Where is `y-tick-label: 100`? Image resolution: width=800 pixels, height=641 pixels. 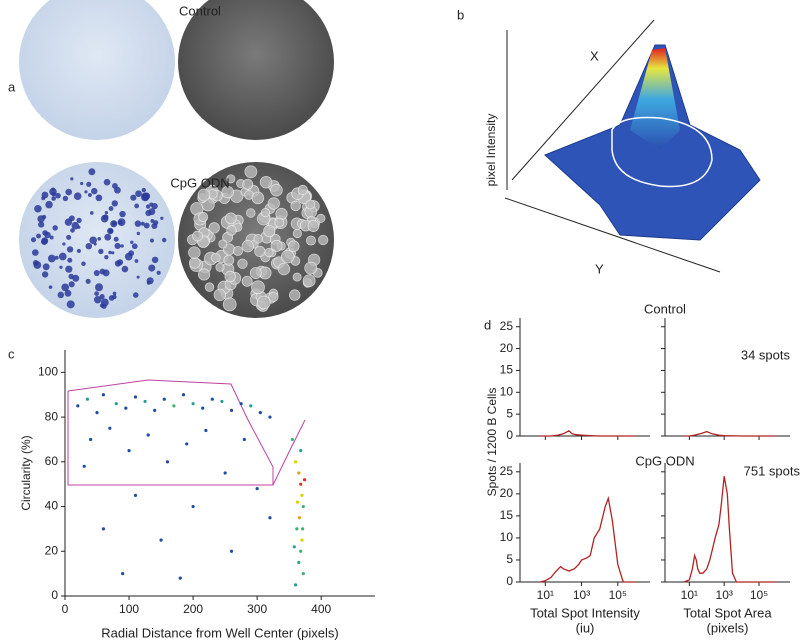
y-tick-label: 100 is located at coordinates (48, 372).